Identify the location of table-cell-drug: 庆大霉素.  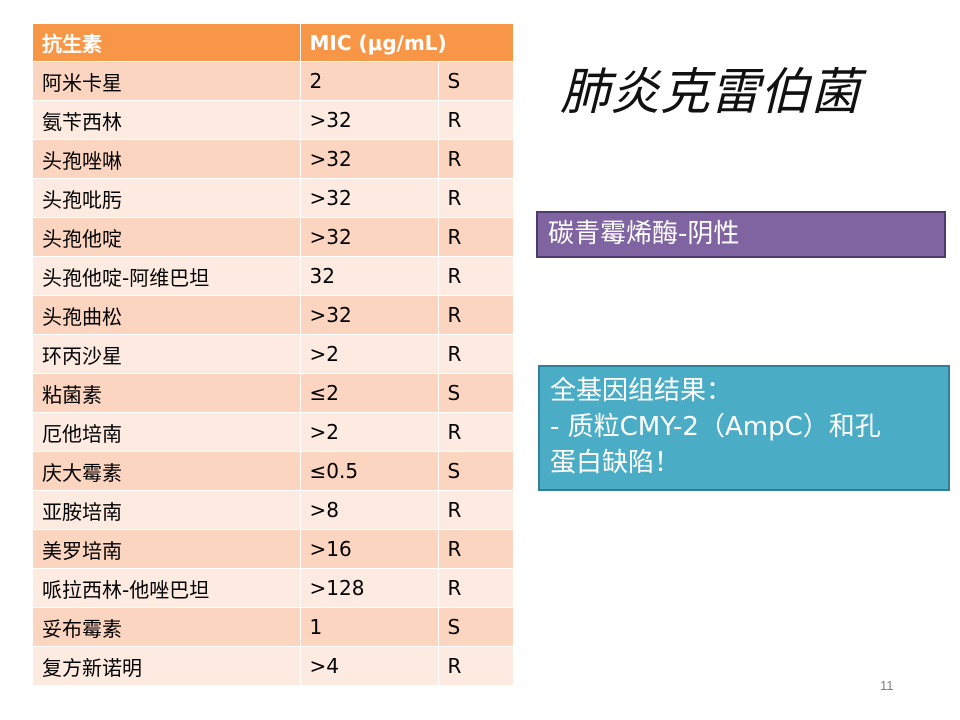
(167, 471).